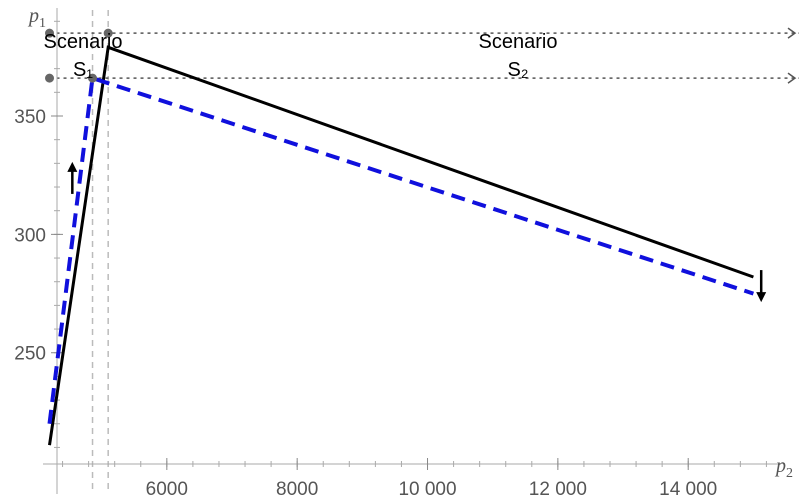  What do you see at coordinates (167, 488) in the screenshot?
I see `x-tick-label: 6000` at bounding box center [167, 488].